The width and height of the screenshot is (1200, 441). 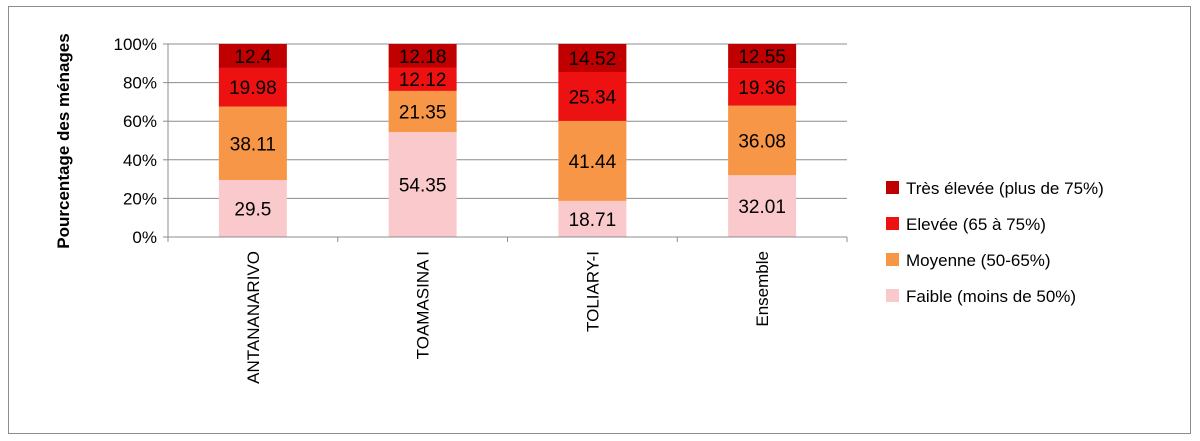 I want to click on data-label: 21.35, so click(x=423, y=113).